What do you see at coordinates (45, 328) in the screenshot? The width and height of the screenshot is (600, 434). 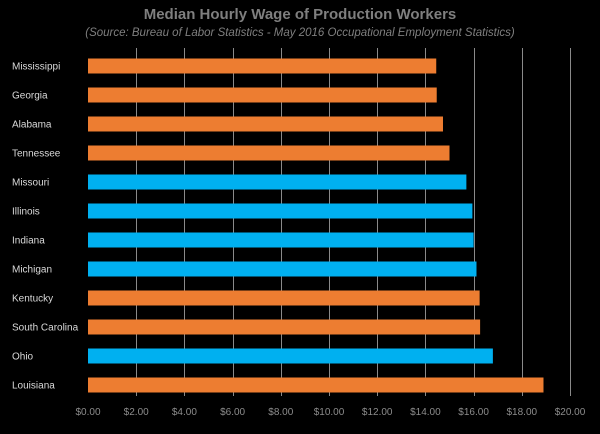 I see `category-label: South Carolina` at bounding box center [45, 328].